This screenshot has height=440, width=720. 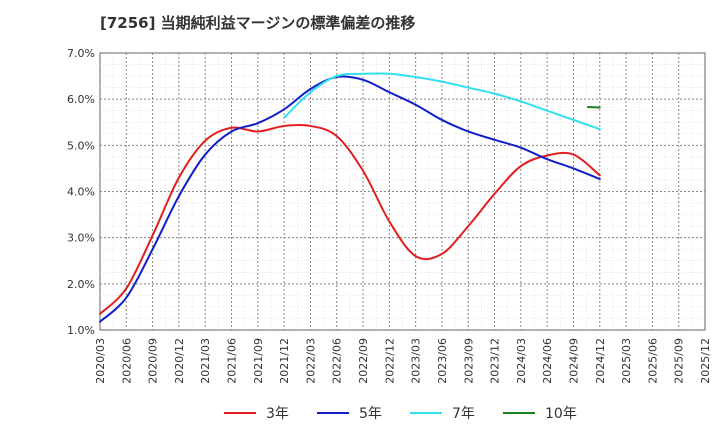 What do you see at coordinates (370, 414) in the screenshot?
I see `legend-label: 5年` at bounding box center [370, 414].